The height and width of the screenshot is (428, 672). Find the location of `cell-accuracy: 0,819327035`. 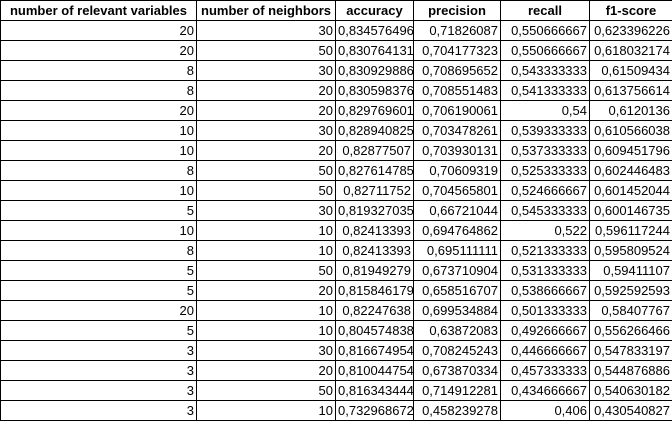

cell-accuracy: 0,819327035 is located at coordinates (374, 210).